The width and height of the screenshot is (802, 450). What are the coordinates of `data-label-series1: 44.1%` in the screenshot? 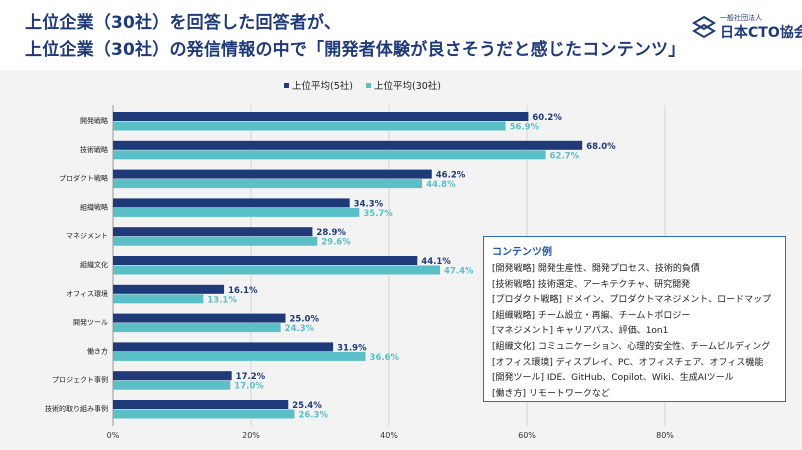 It's located at (436, 262).